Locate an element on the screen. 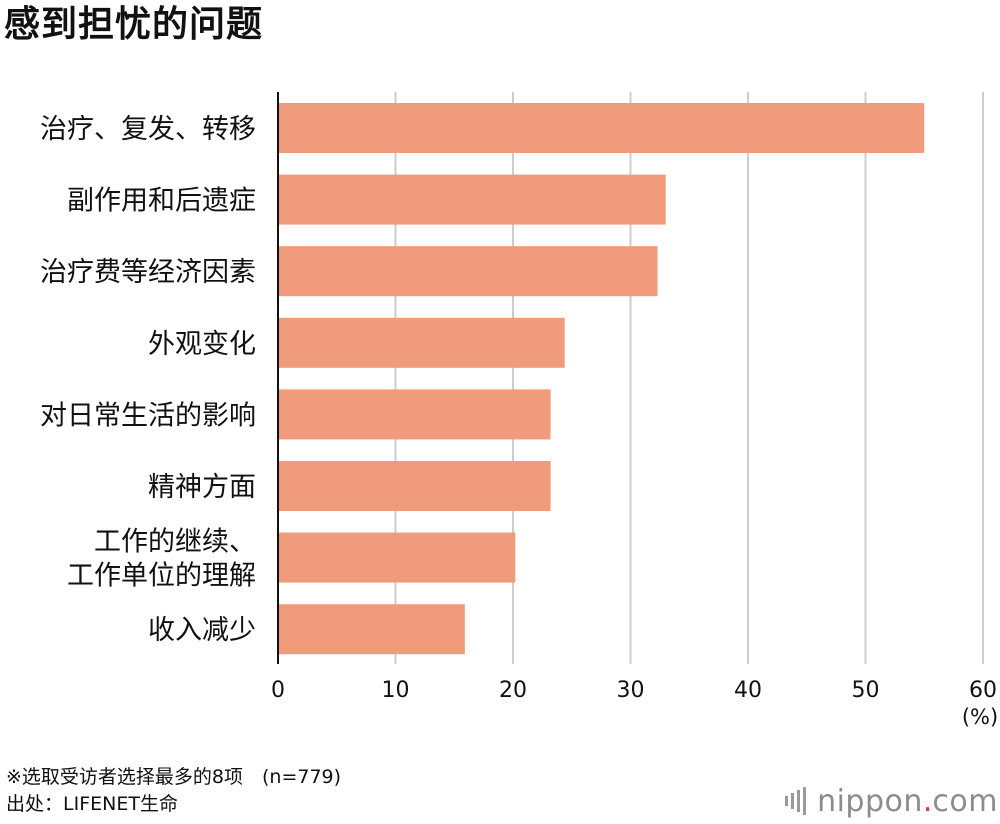  x-tick-label: 60 is located at coordinates (983, 690).